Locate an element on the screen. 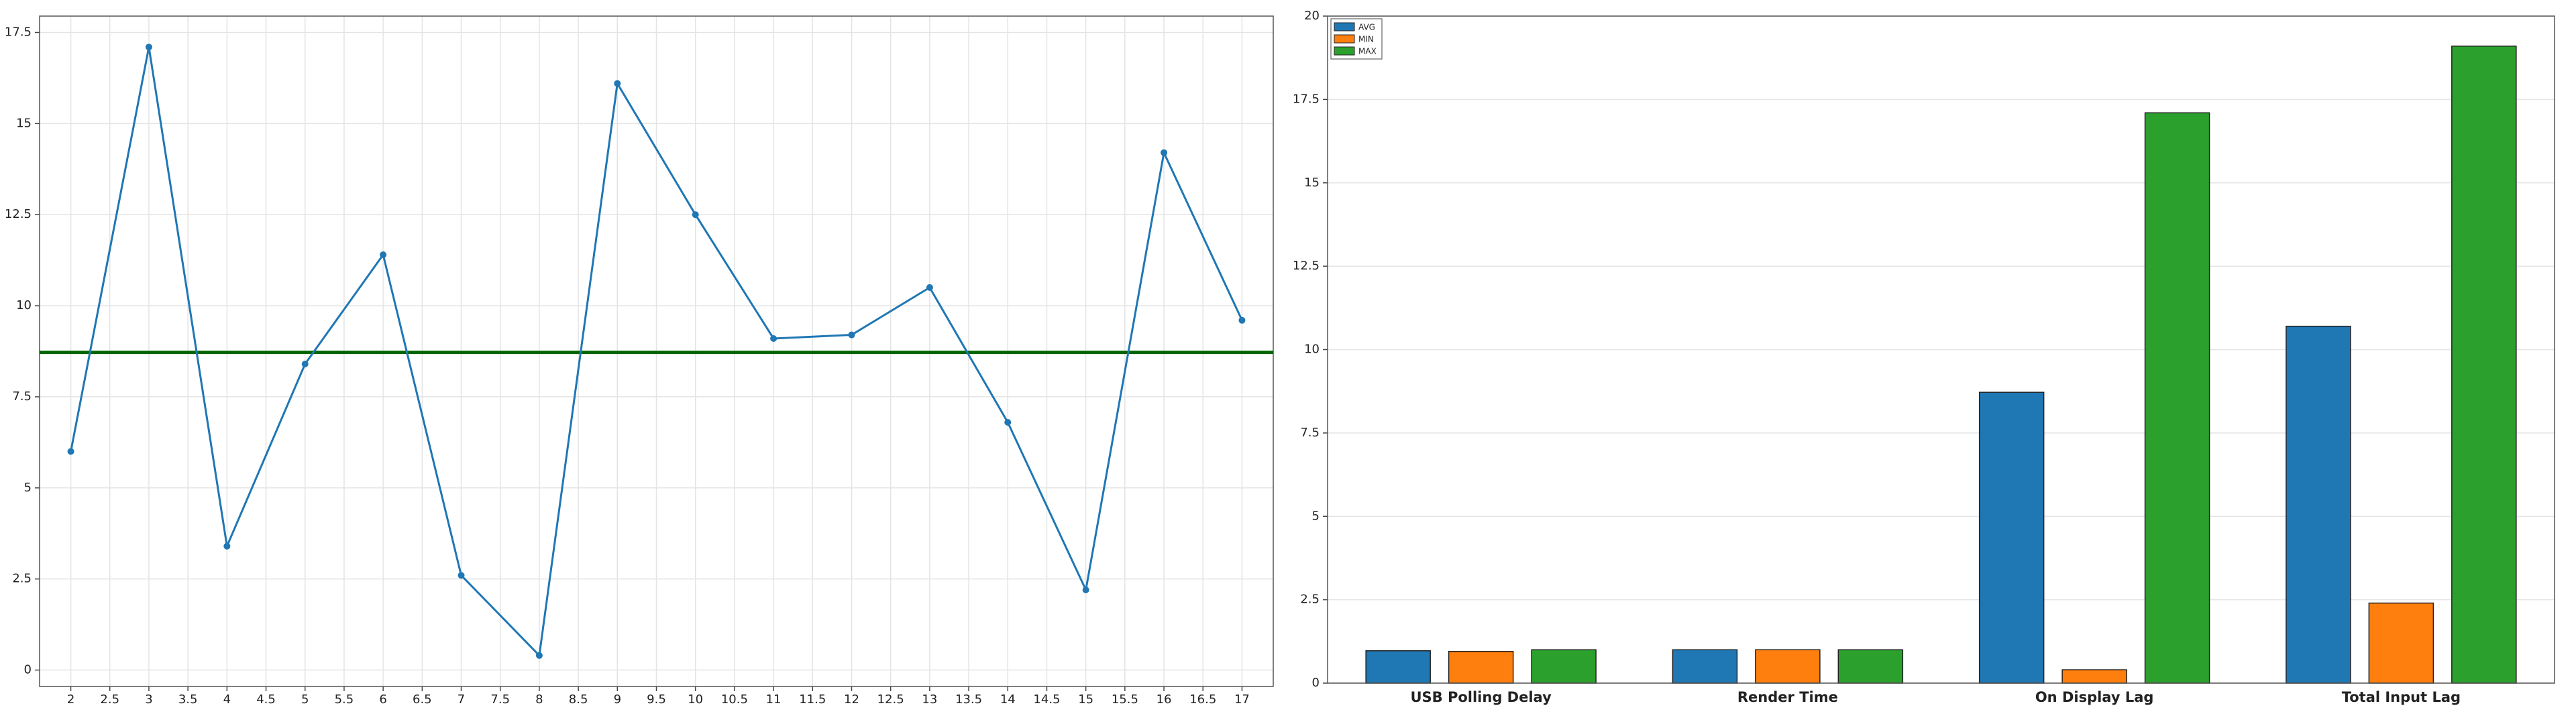 Image resolution: width=2576 pixels, height=724 pixels. x-tick-label: 13 is located at coordinates (929, 700).